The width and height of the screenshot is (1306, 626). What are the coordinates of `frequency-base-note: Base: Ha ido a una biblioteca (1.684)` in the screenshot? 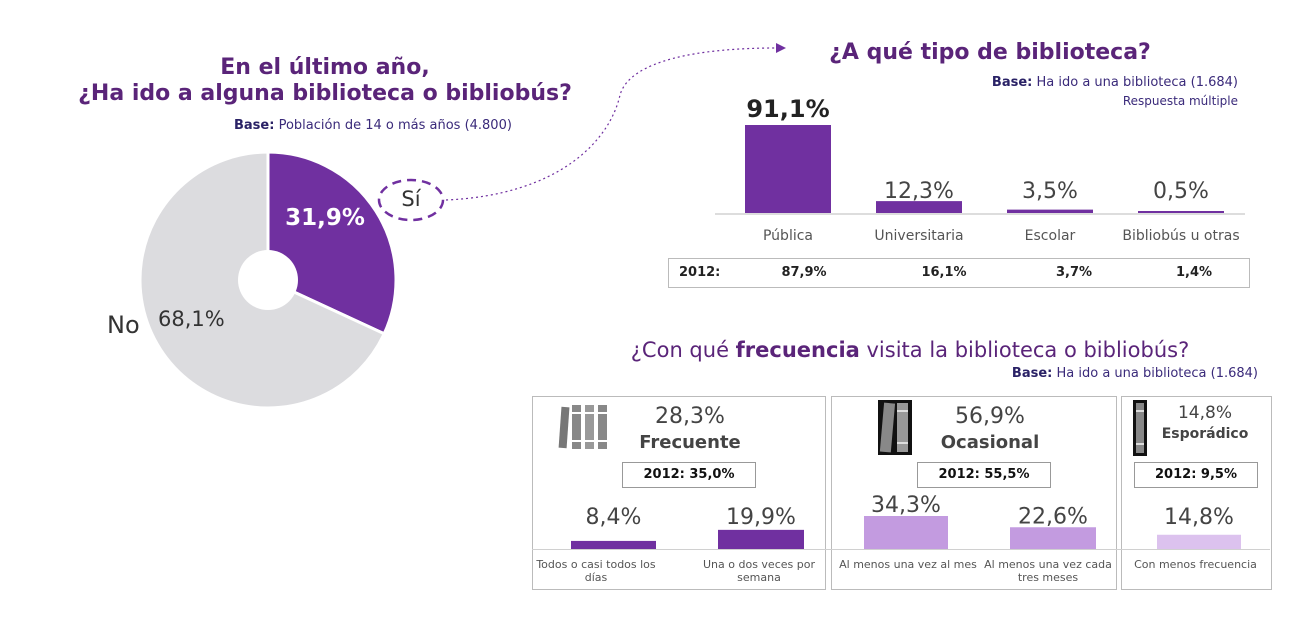 It's located at (1069, 373).